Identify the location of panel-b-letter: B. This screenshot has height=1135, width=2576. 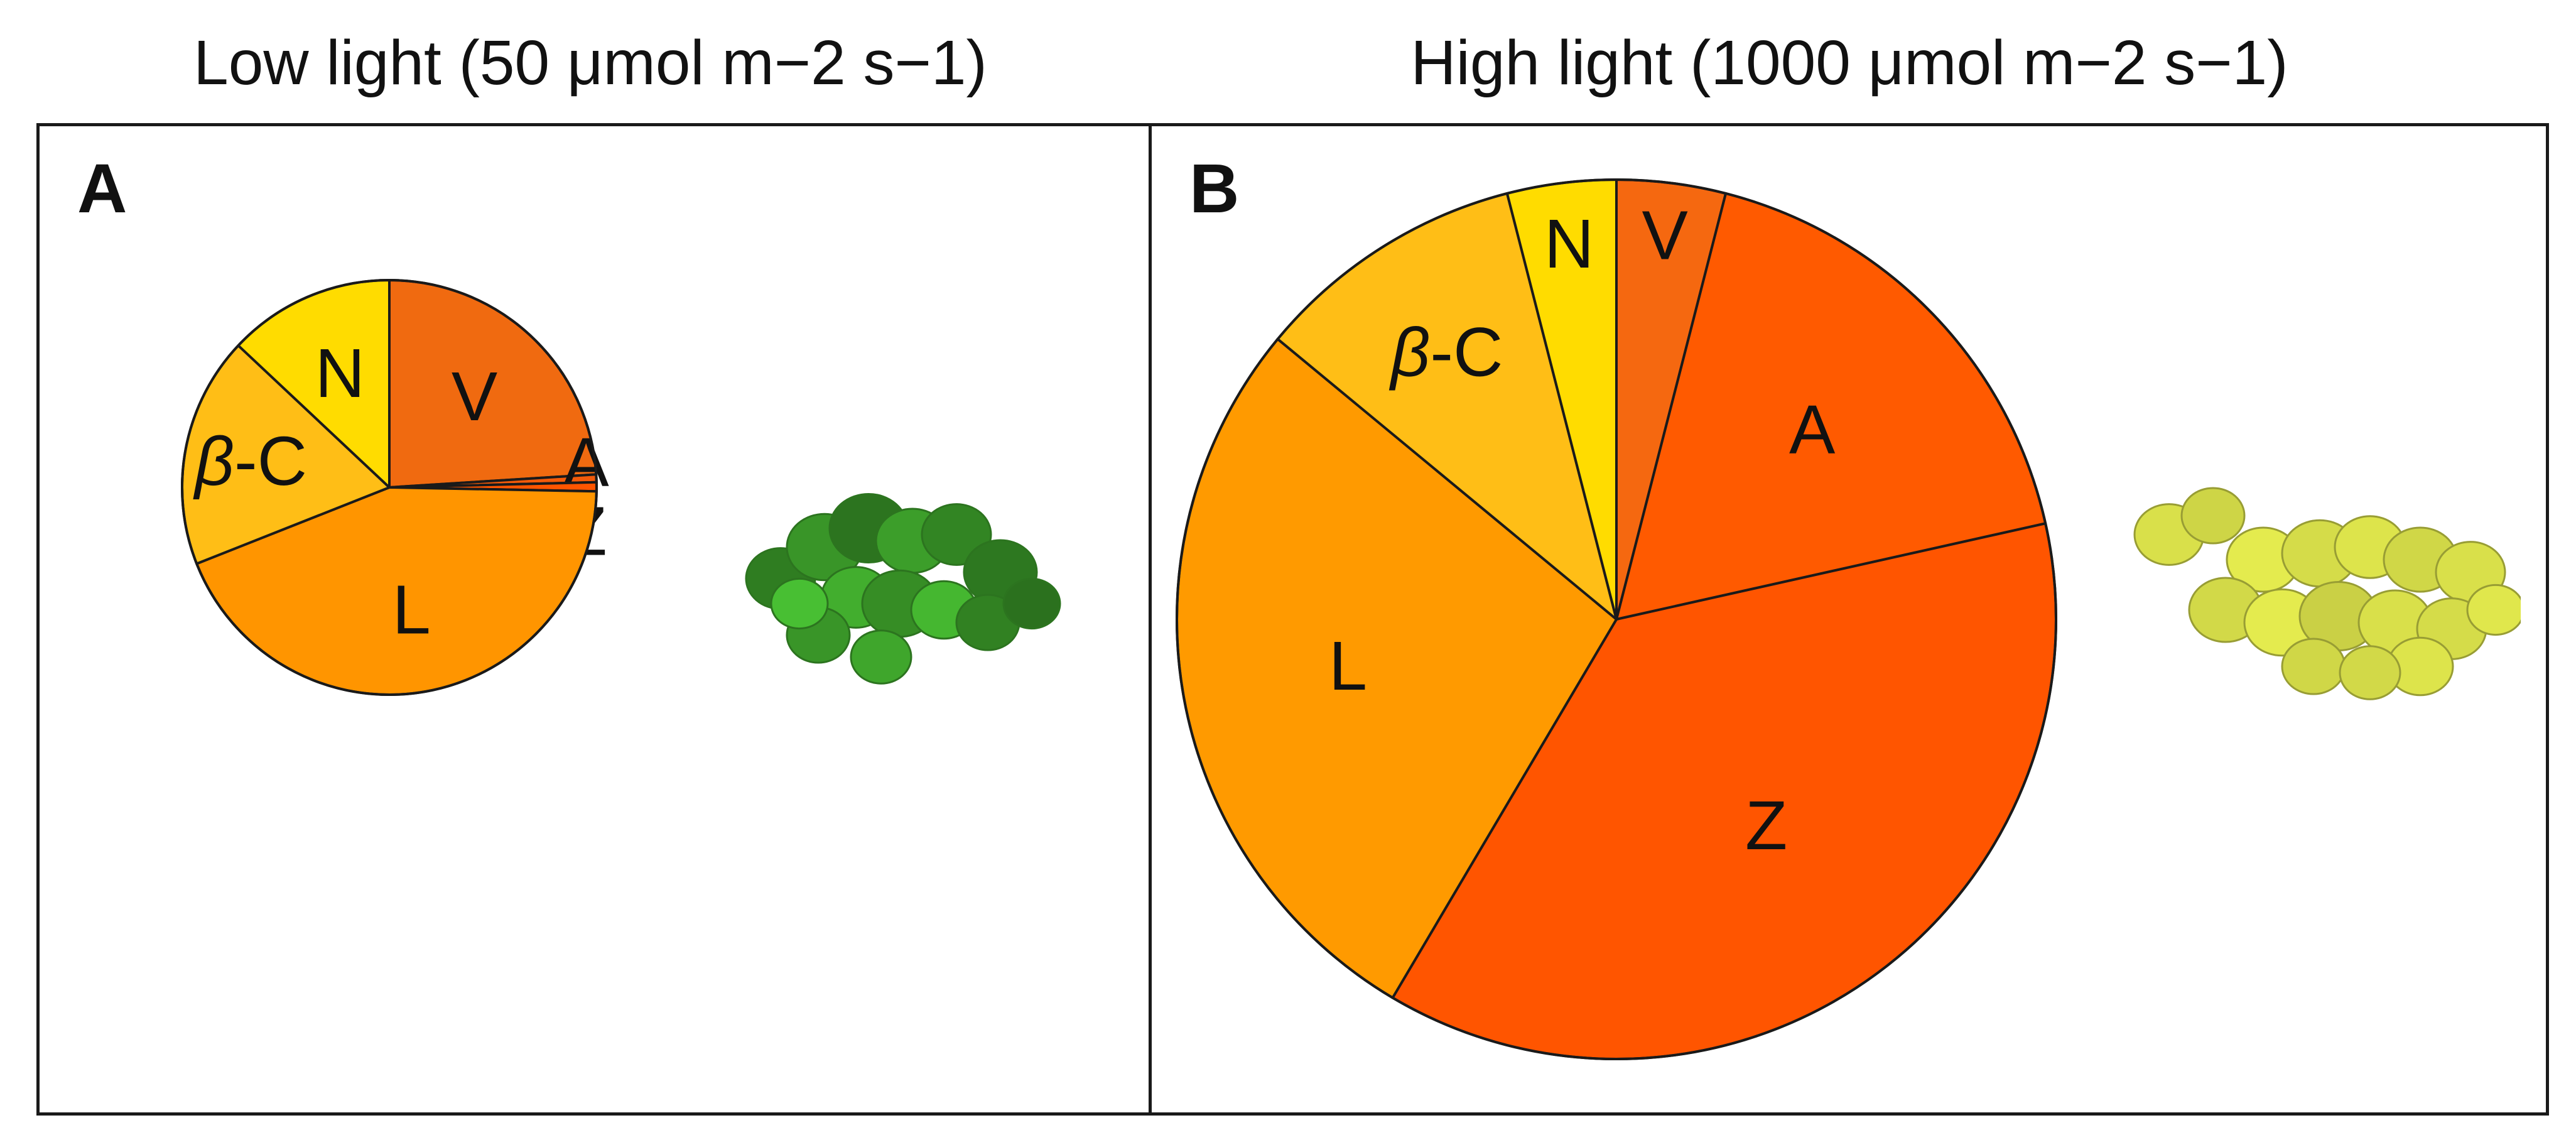
(1215, 188).